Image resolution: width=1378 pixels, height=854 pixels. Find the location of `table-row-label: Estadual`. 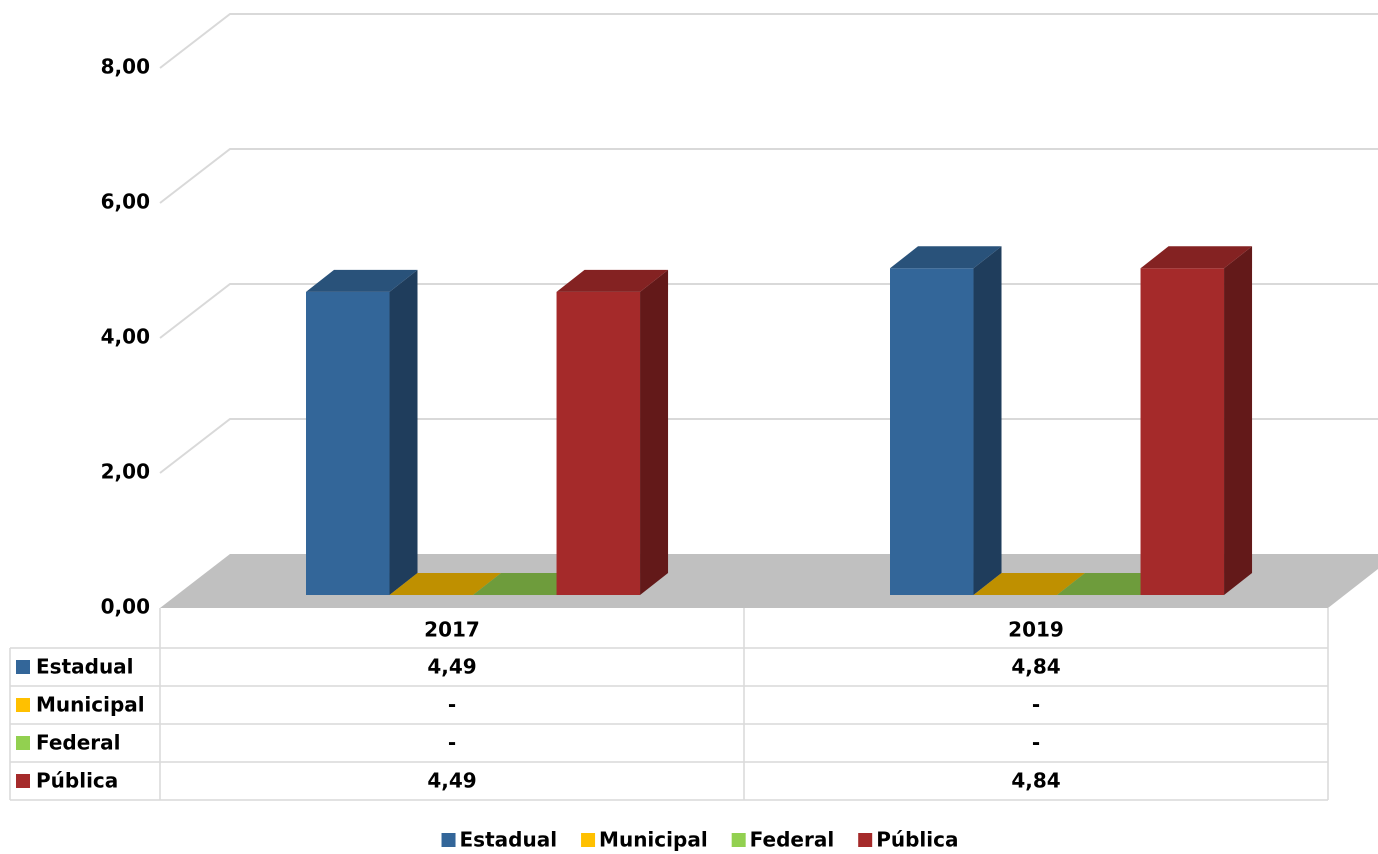

table-row-label: Estadual is located at coordinates (85, 667).